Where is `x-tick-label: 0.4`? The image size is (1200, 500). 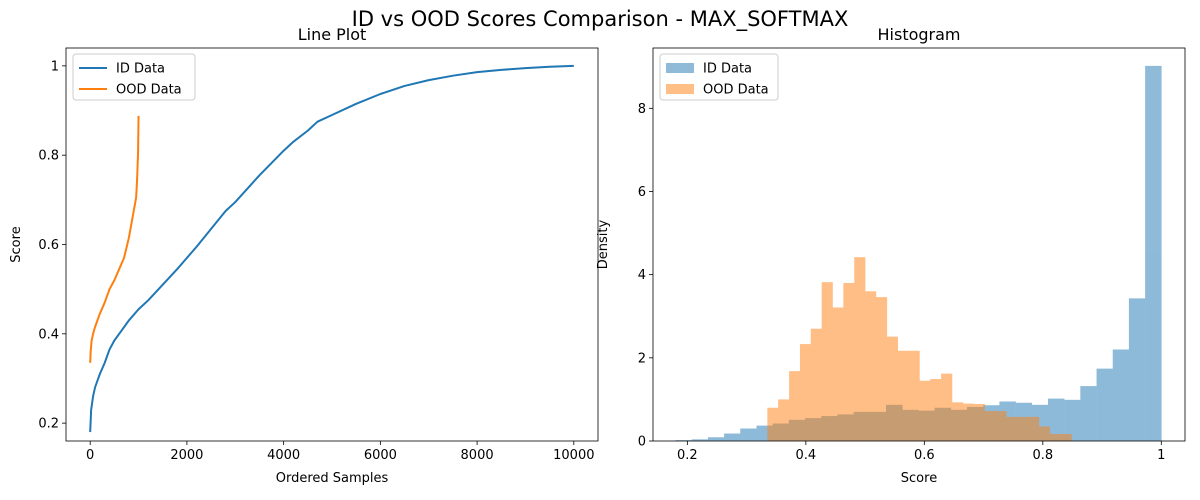 x-tick-label: 0.4 is located at coordinates (806, 455).